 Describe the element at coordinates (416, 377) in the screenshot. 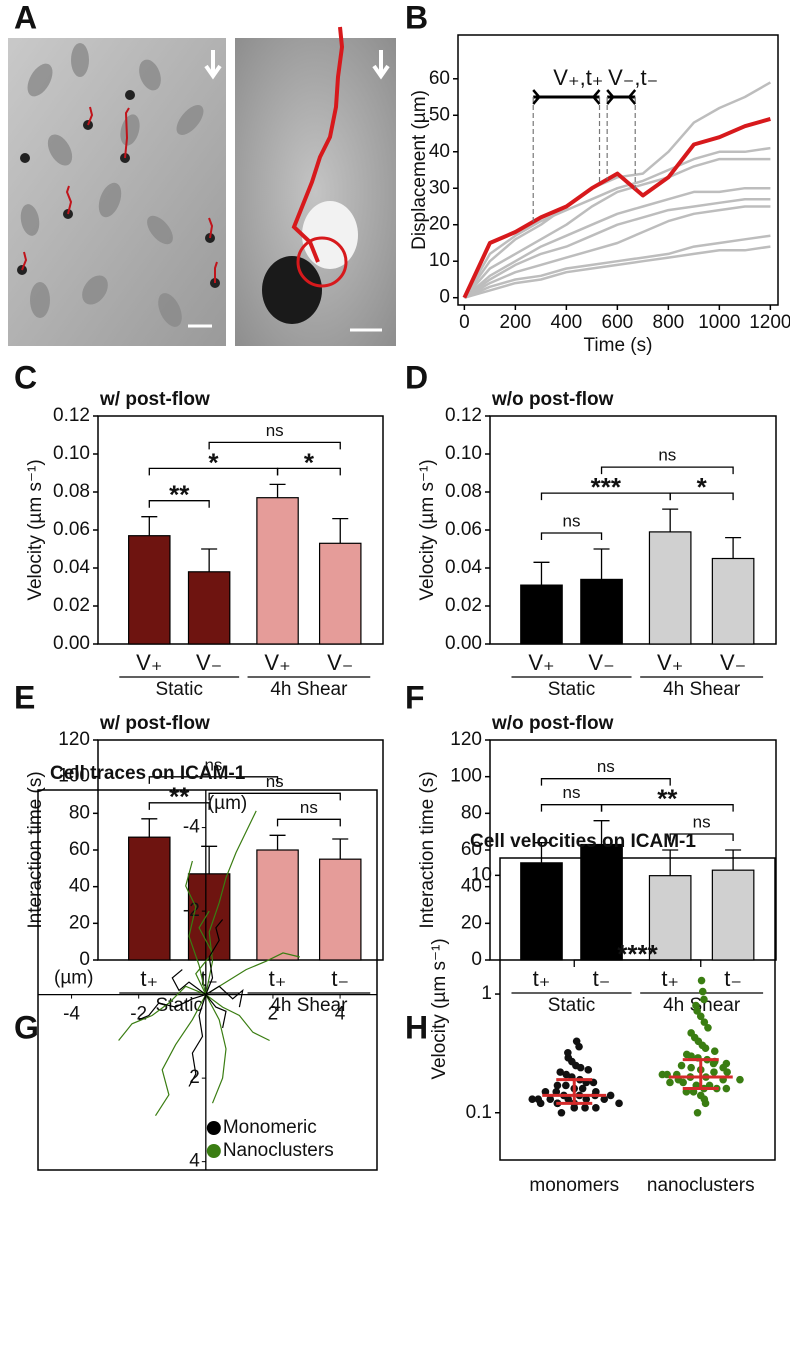

I see `panel-label: D` at that location.